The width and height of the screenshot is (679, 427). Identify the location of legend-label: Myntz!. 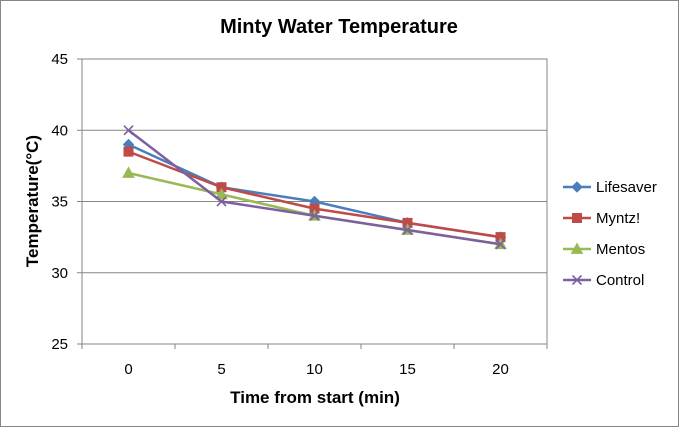
(618, 218).